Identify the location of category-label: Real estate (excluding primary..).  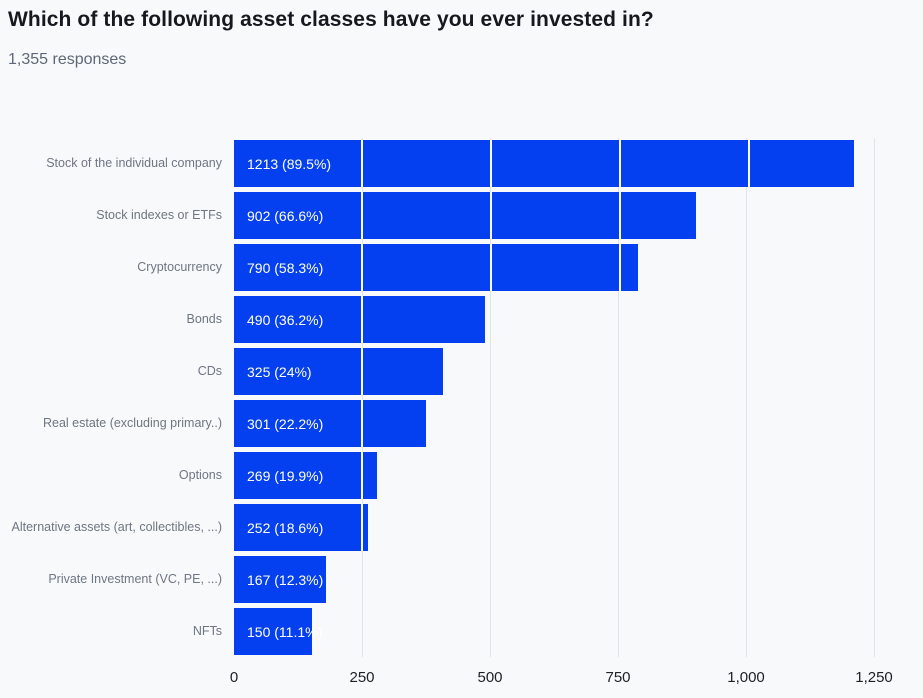
(132, 423).